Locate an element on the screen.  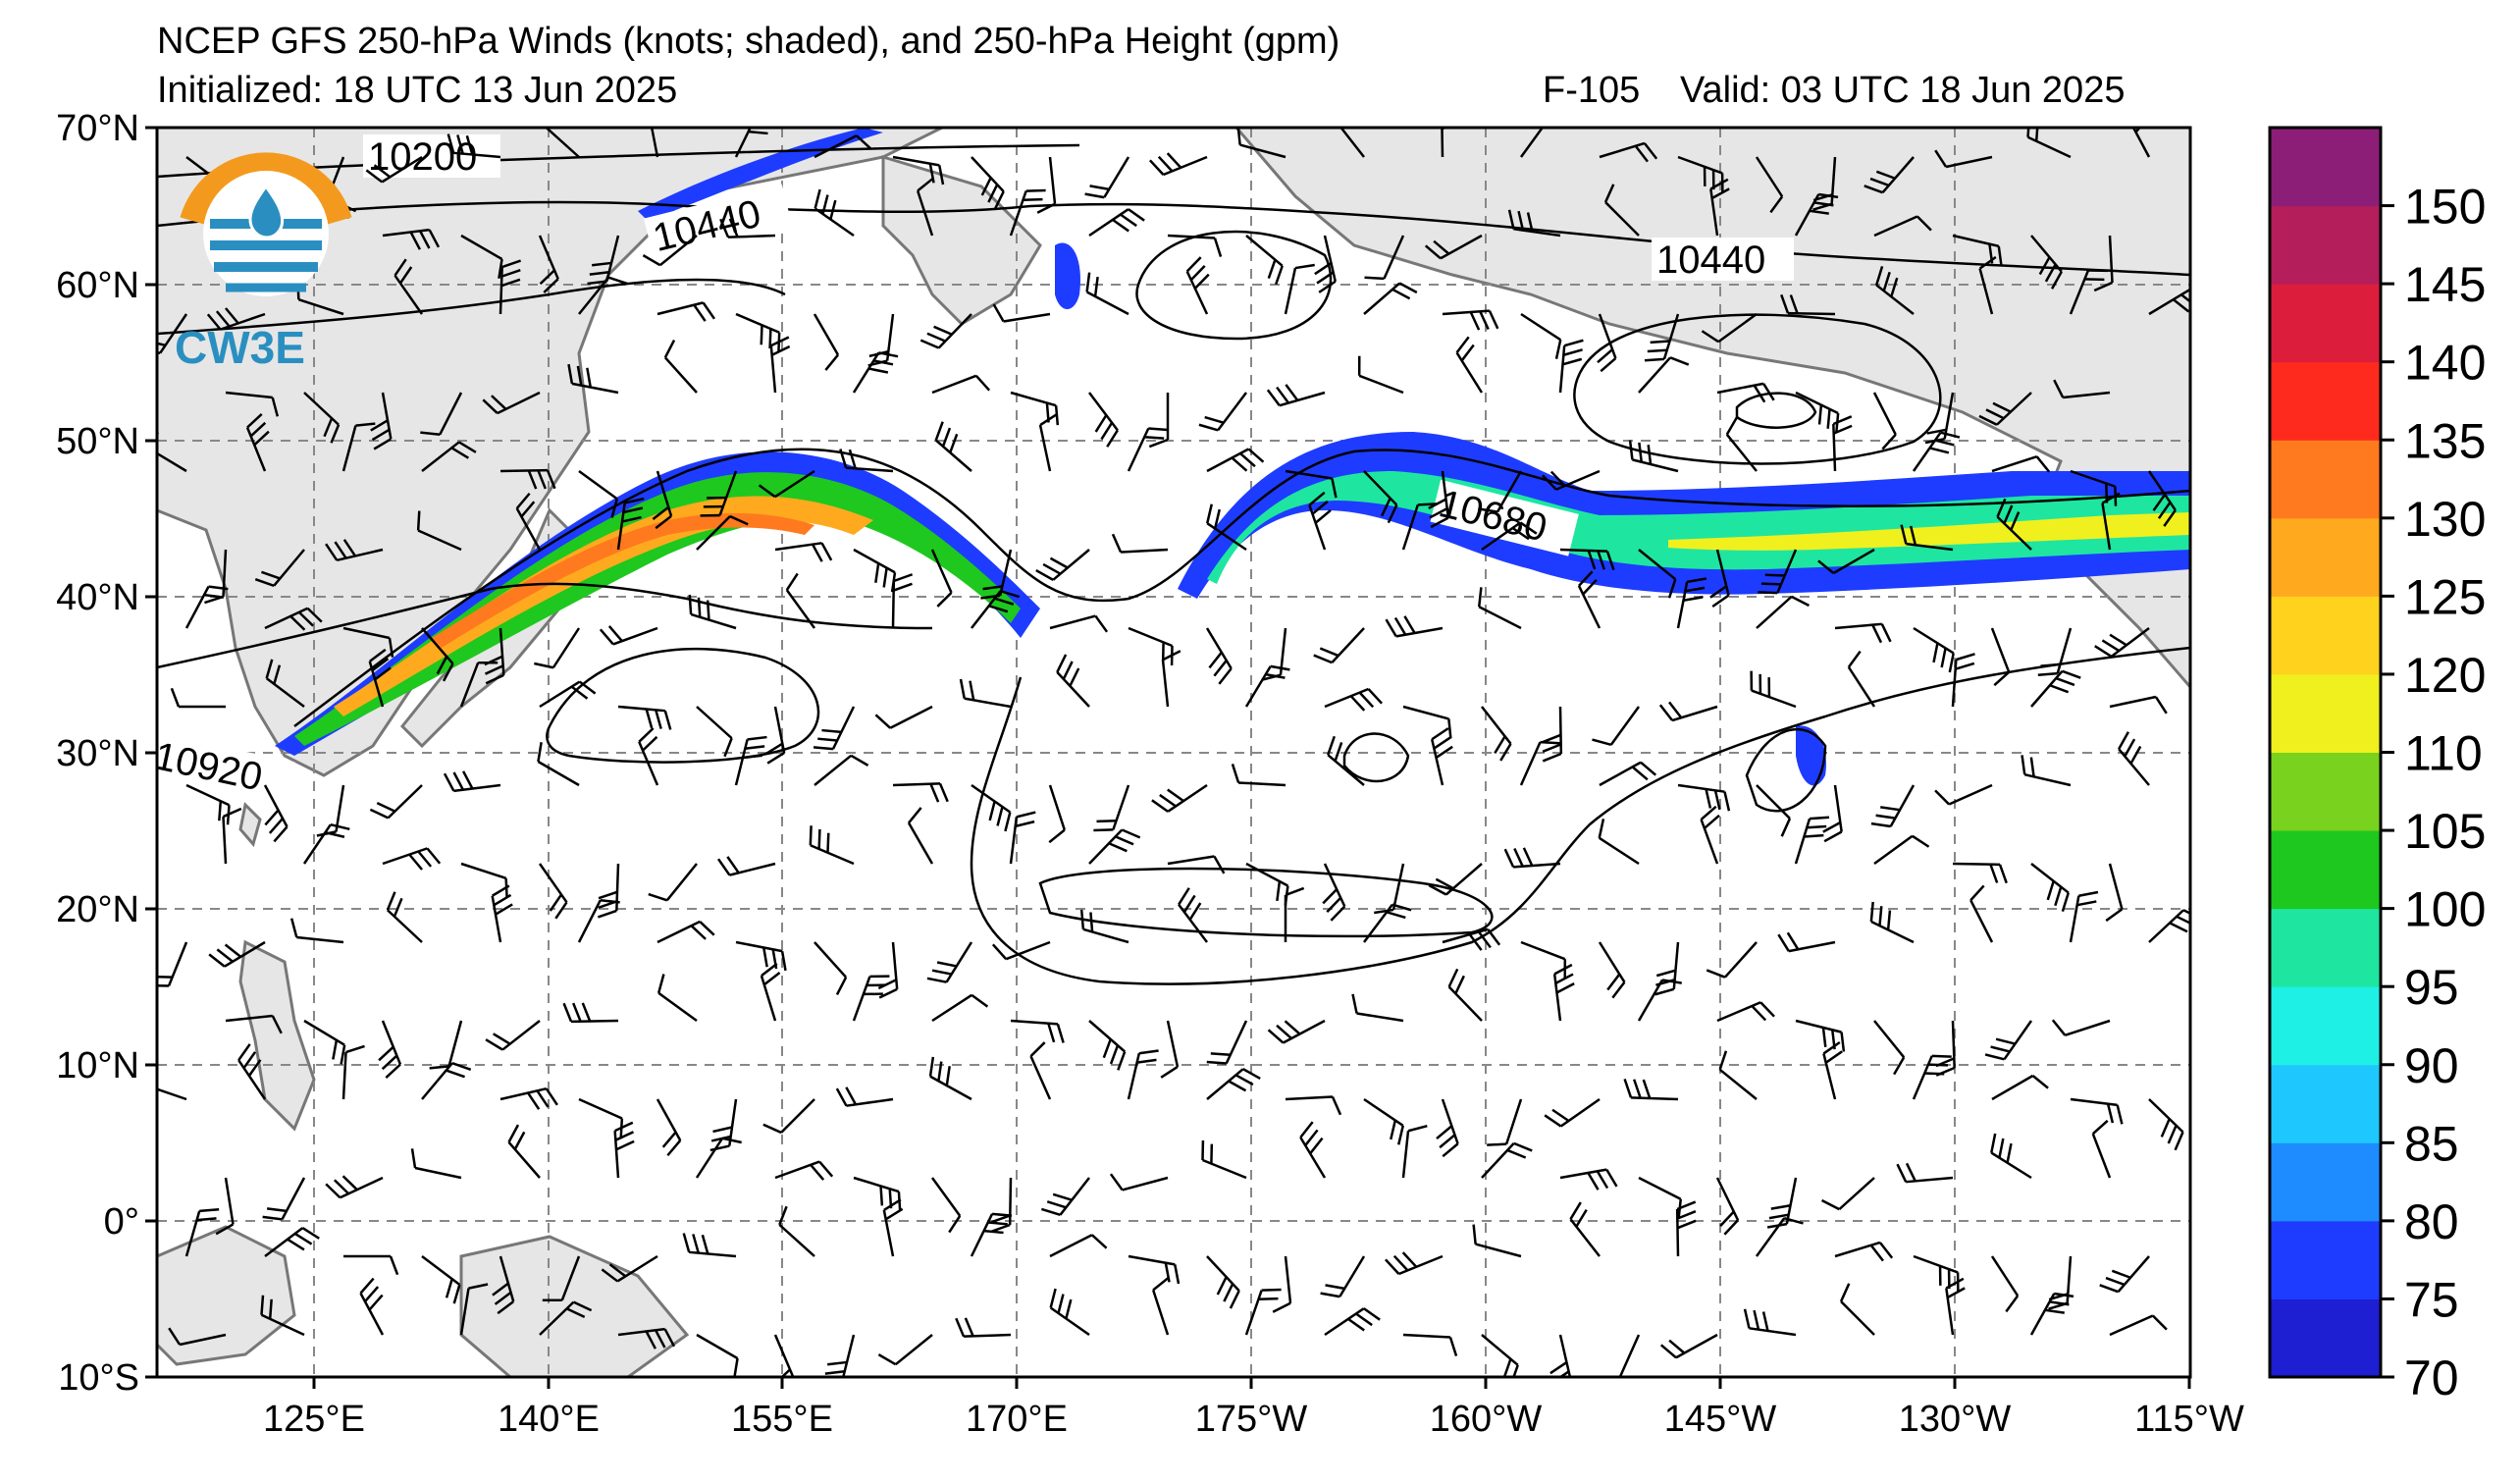
colorbar-label: 110 is located at coordinates (2443, 754).